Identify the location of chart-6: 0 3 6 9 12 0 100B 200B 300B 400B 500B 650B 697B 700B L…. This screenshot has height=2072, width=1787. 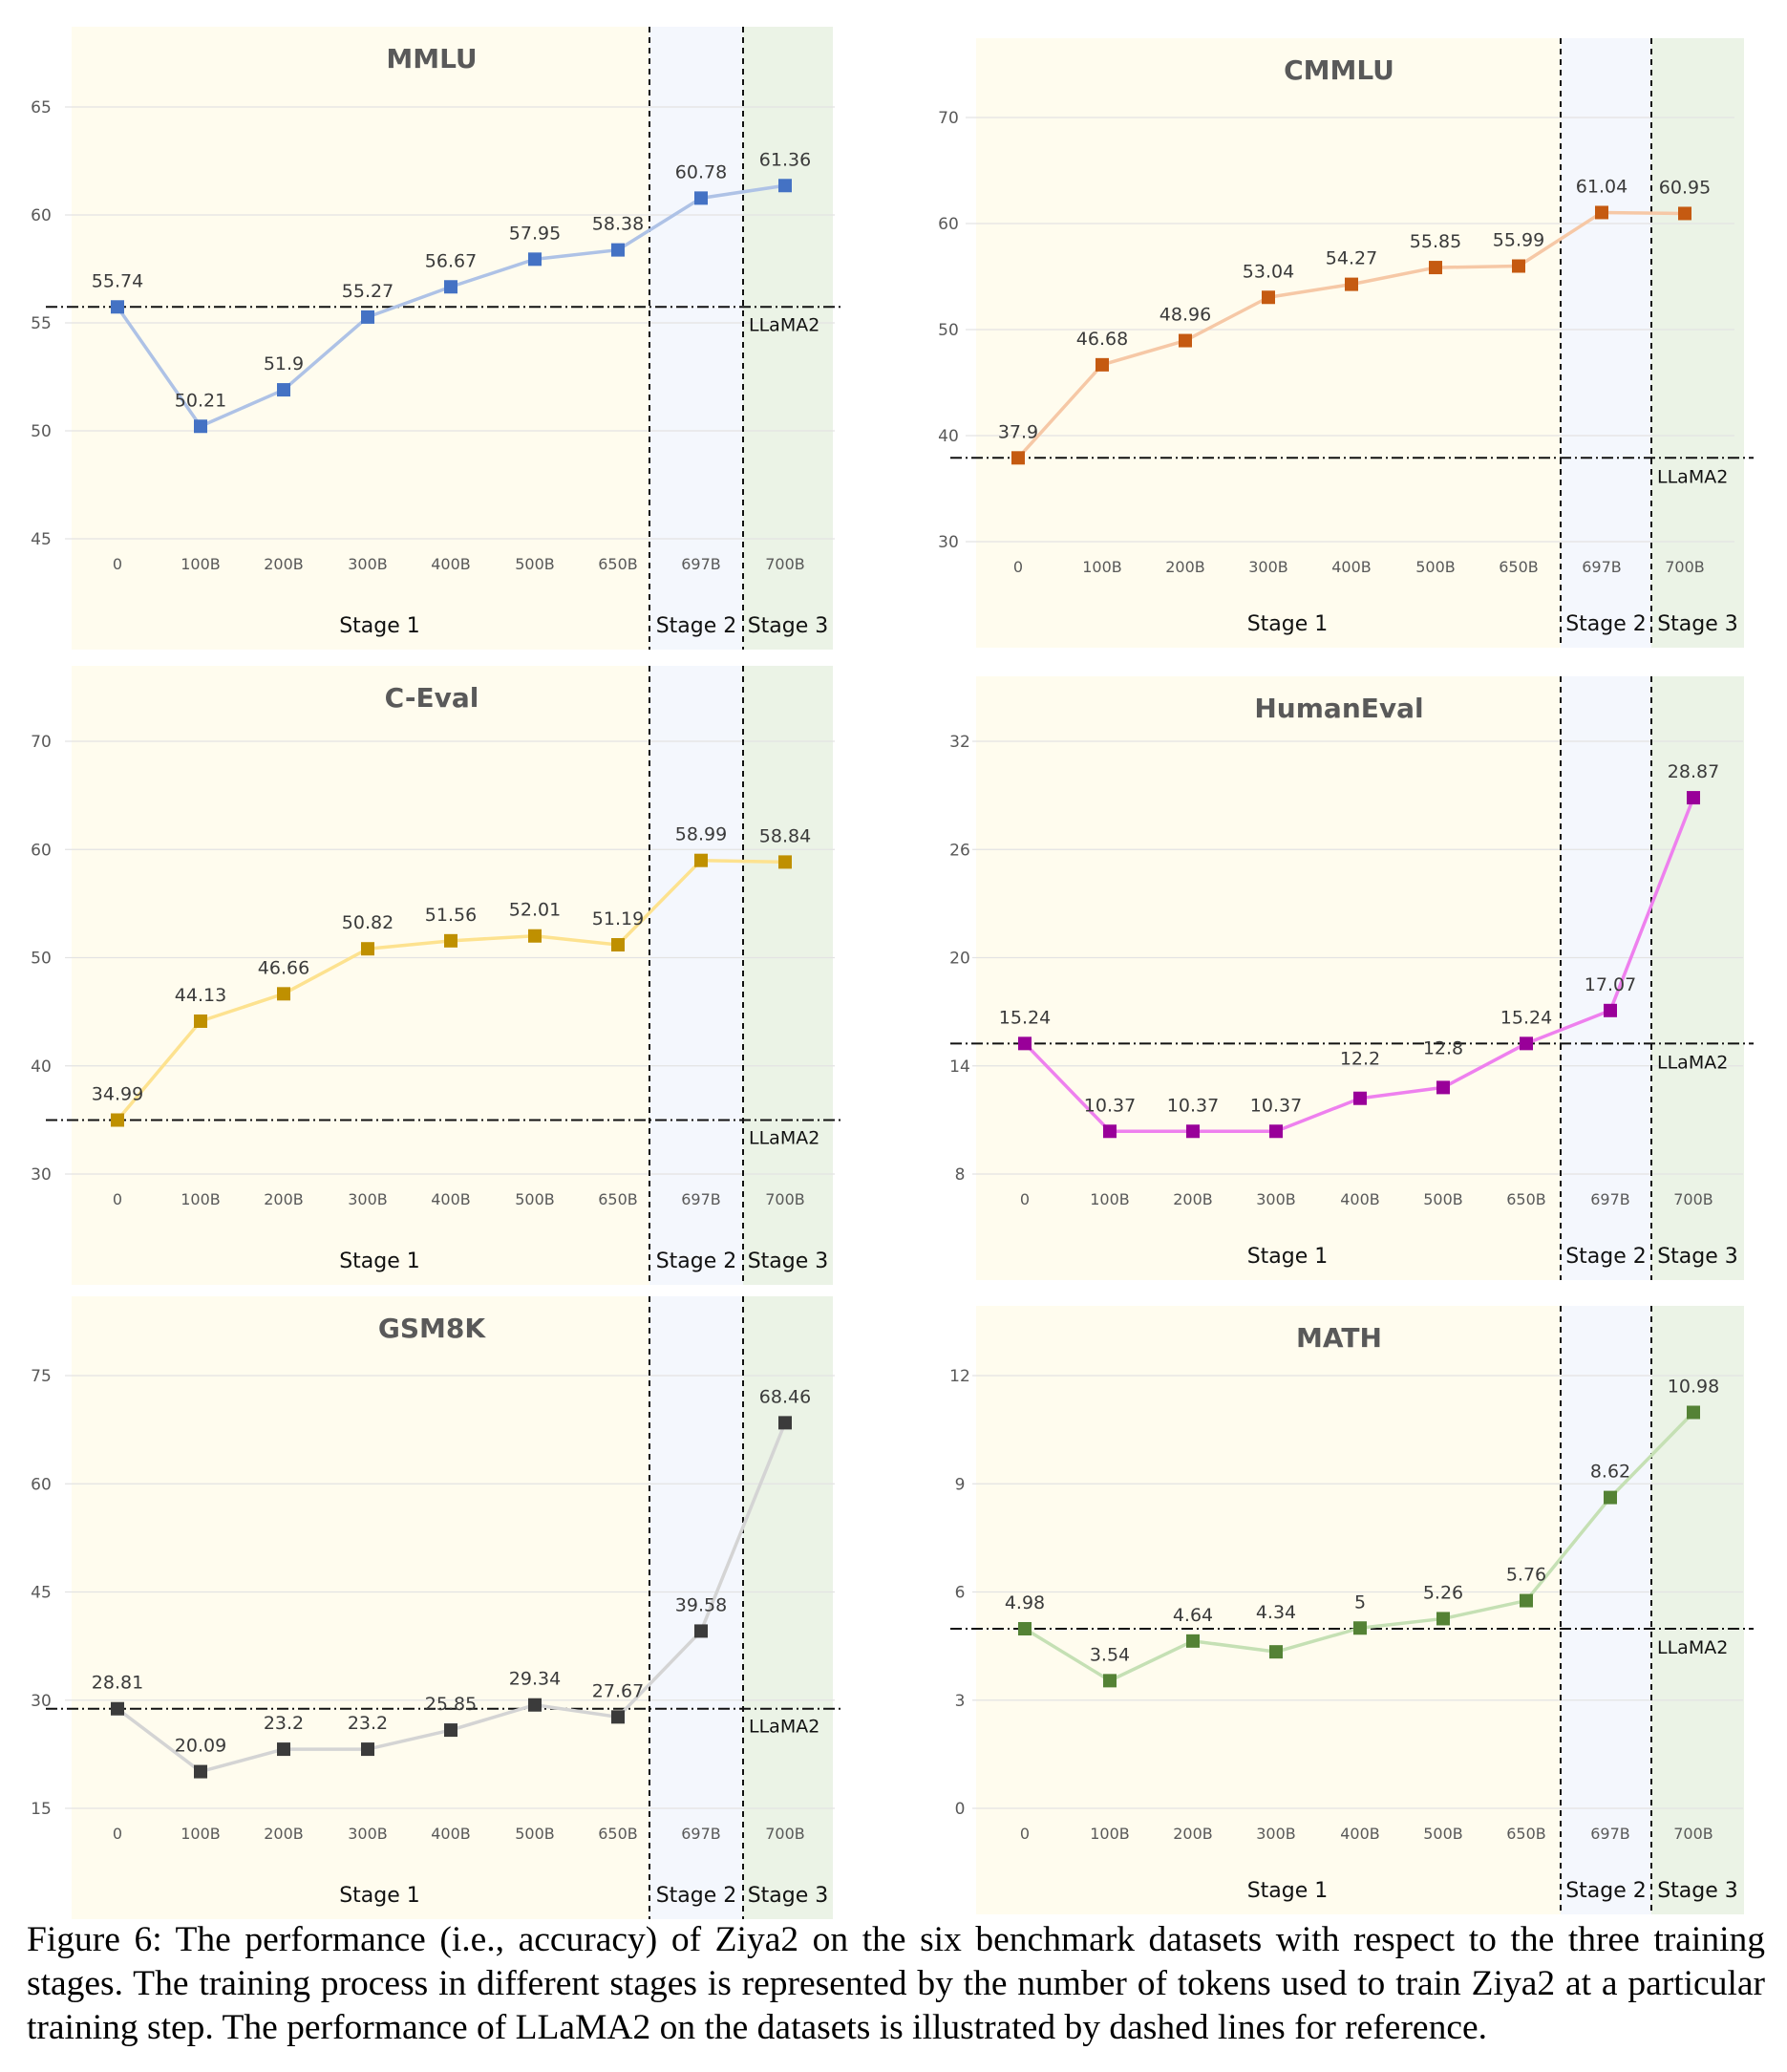
(1351, 1610).